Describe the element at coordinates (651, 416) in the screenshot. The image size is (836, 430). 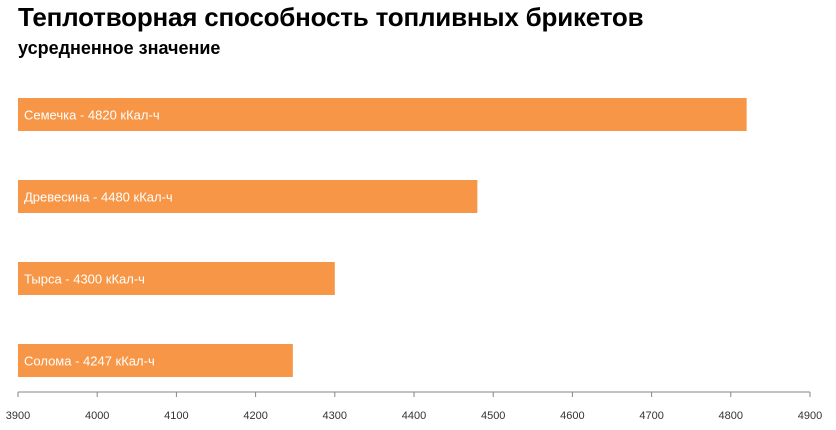
I see `x-tick-label: 4700` at that location.